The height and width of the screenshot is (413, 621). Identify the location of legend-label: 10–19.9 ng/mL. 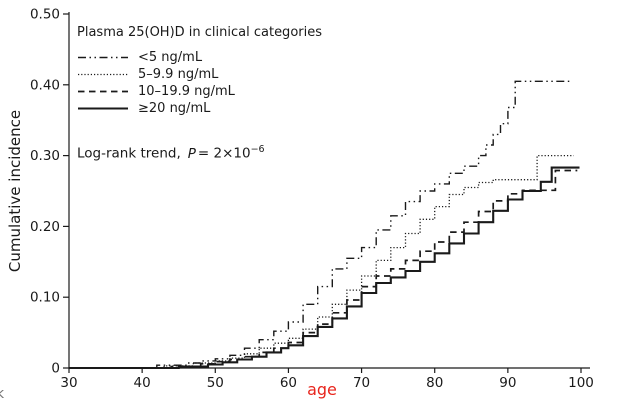
(186, 91).